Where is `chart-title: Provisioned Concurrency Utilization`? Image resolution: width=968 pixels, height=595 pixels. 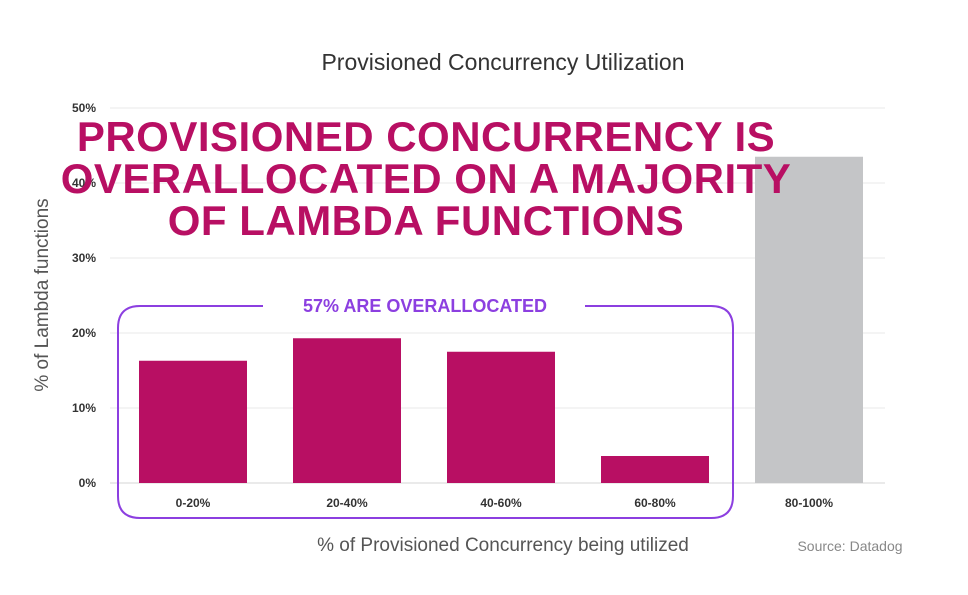
chart-title: Provisioned Concurrency Utilization is located at coordinates (502, 62).